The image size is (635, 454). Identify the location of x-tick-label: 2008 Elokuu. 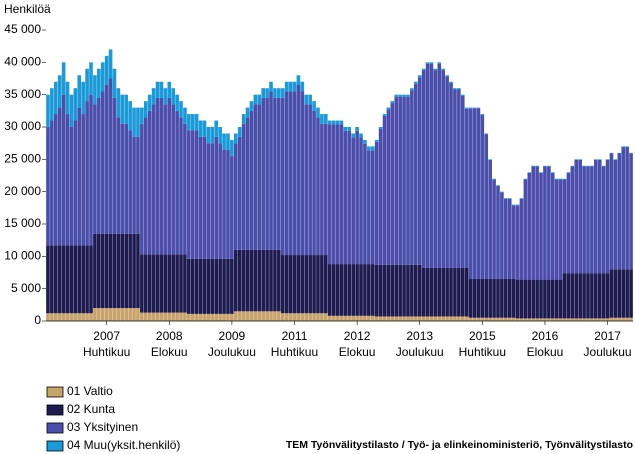
(169, 344).